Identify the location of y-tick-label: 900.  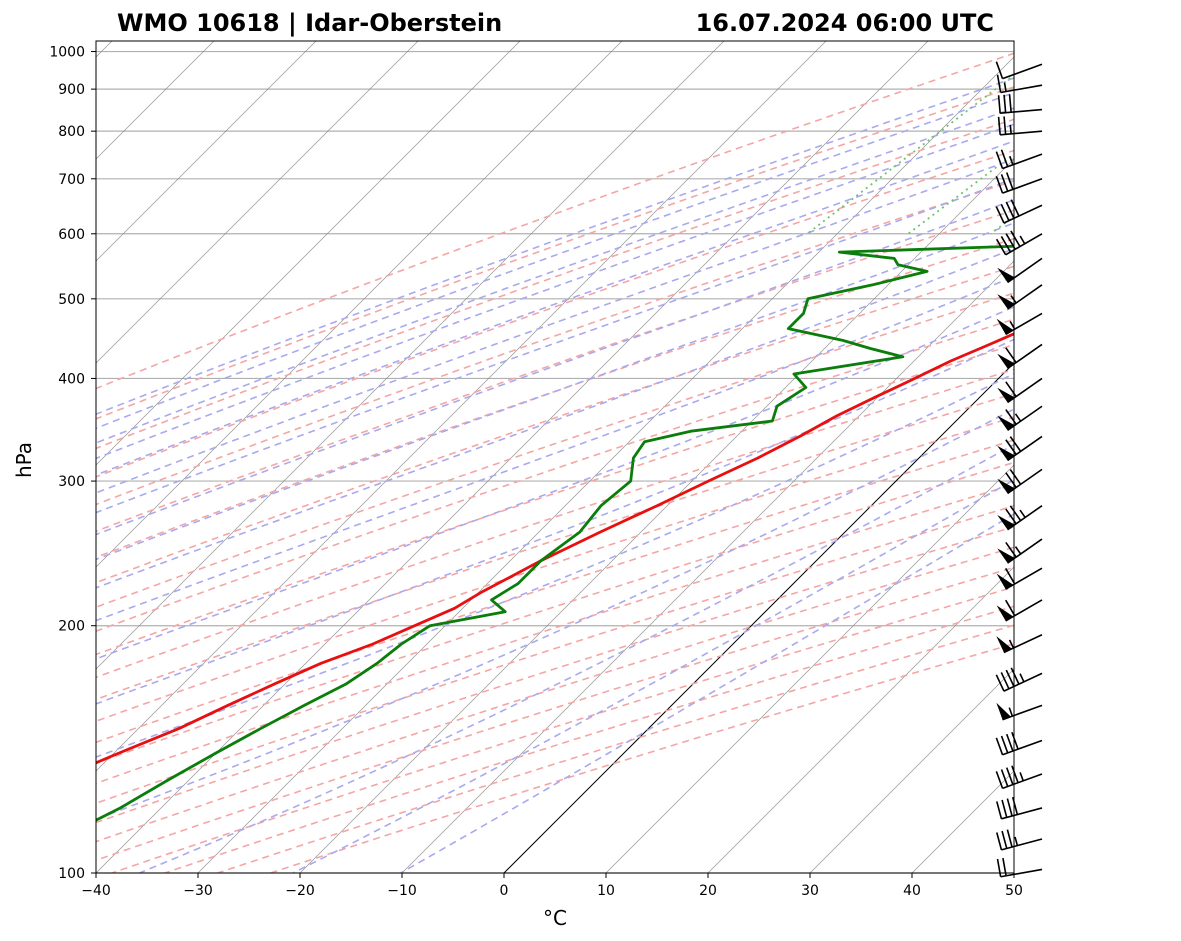
(71, 90).